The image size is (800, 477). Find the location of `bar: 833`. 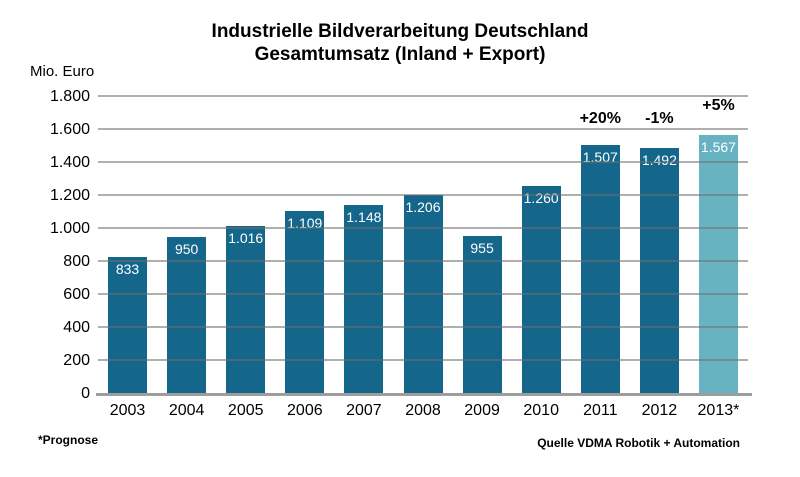

bar: 833 is located at coordinates (128, 325).